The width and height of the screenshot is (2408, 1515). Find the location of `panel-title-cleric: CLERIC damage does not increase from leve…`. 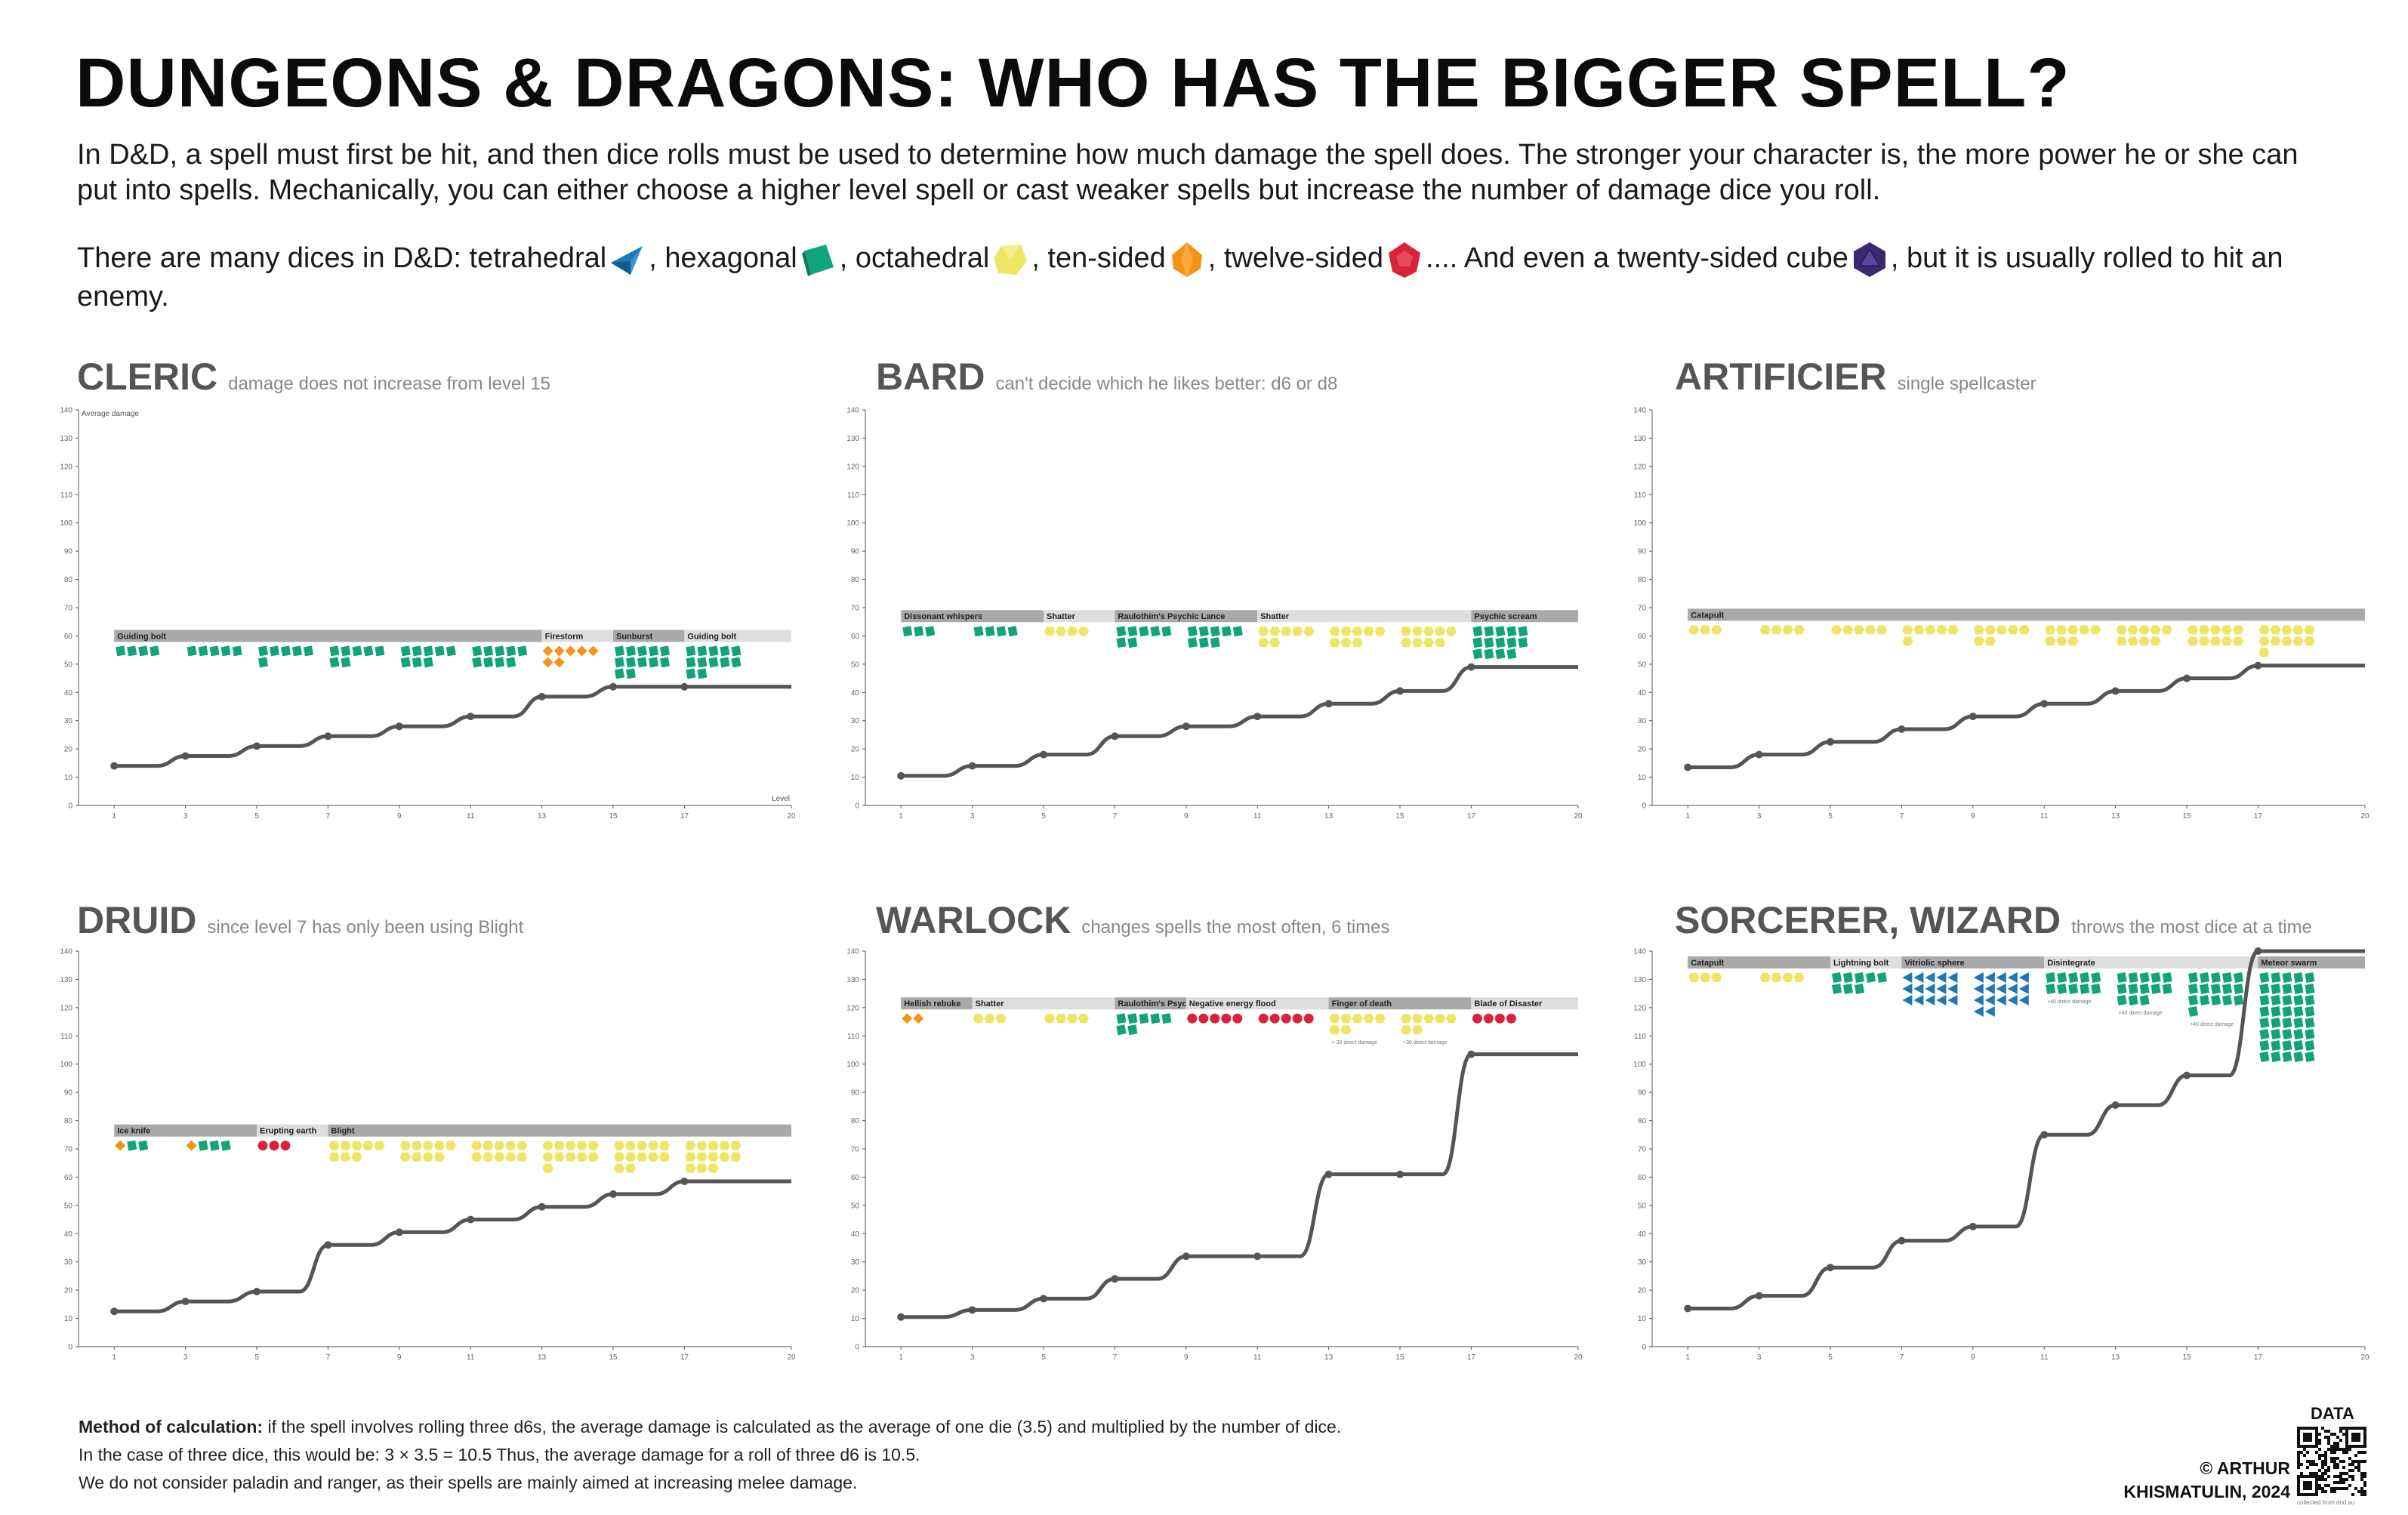

panel-title-cleric: CLERIC damage does not increase from leve… is located at coordinates (313, 377).